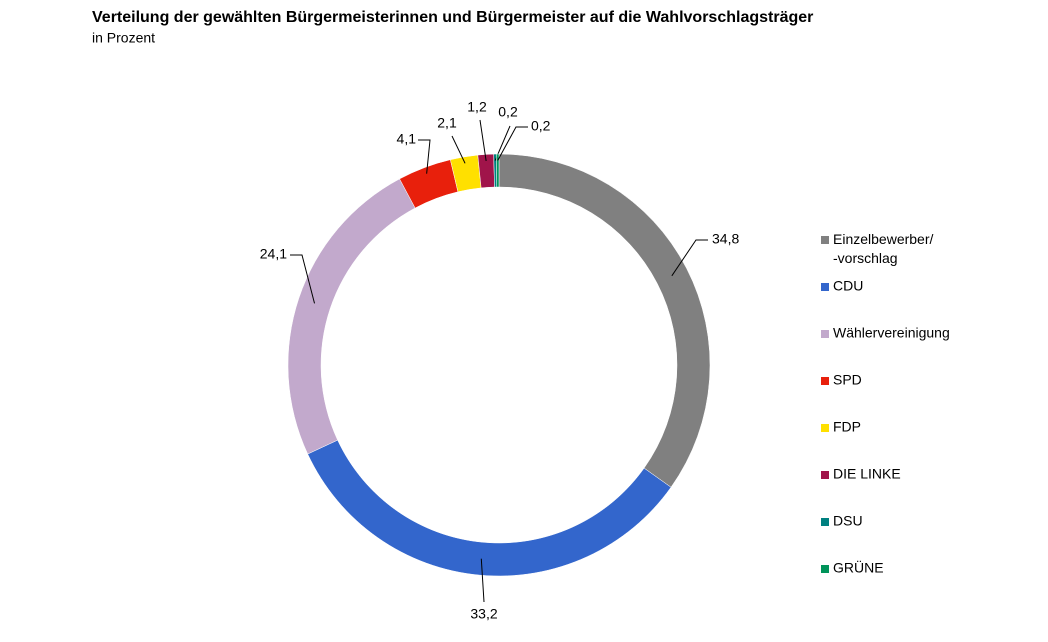 This screenshot has height=642, width=1048. What do you see at coordinates (273, 254) in the screenshot?
I see `data-label: 24,1` at bounding box center [273, 254].